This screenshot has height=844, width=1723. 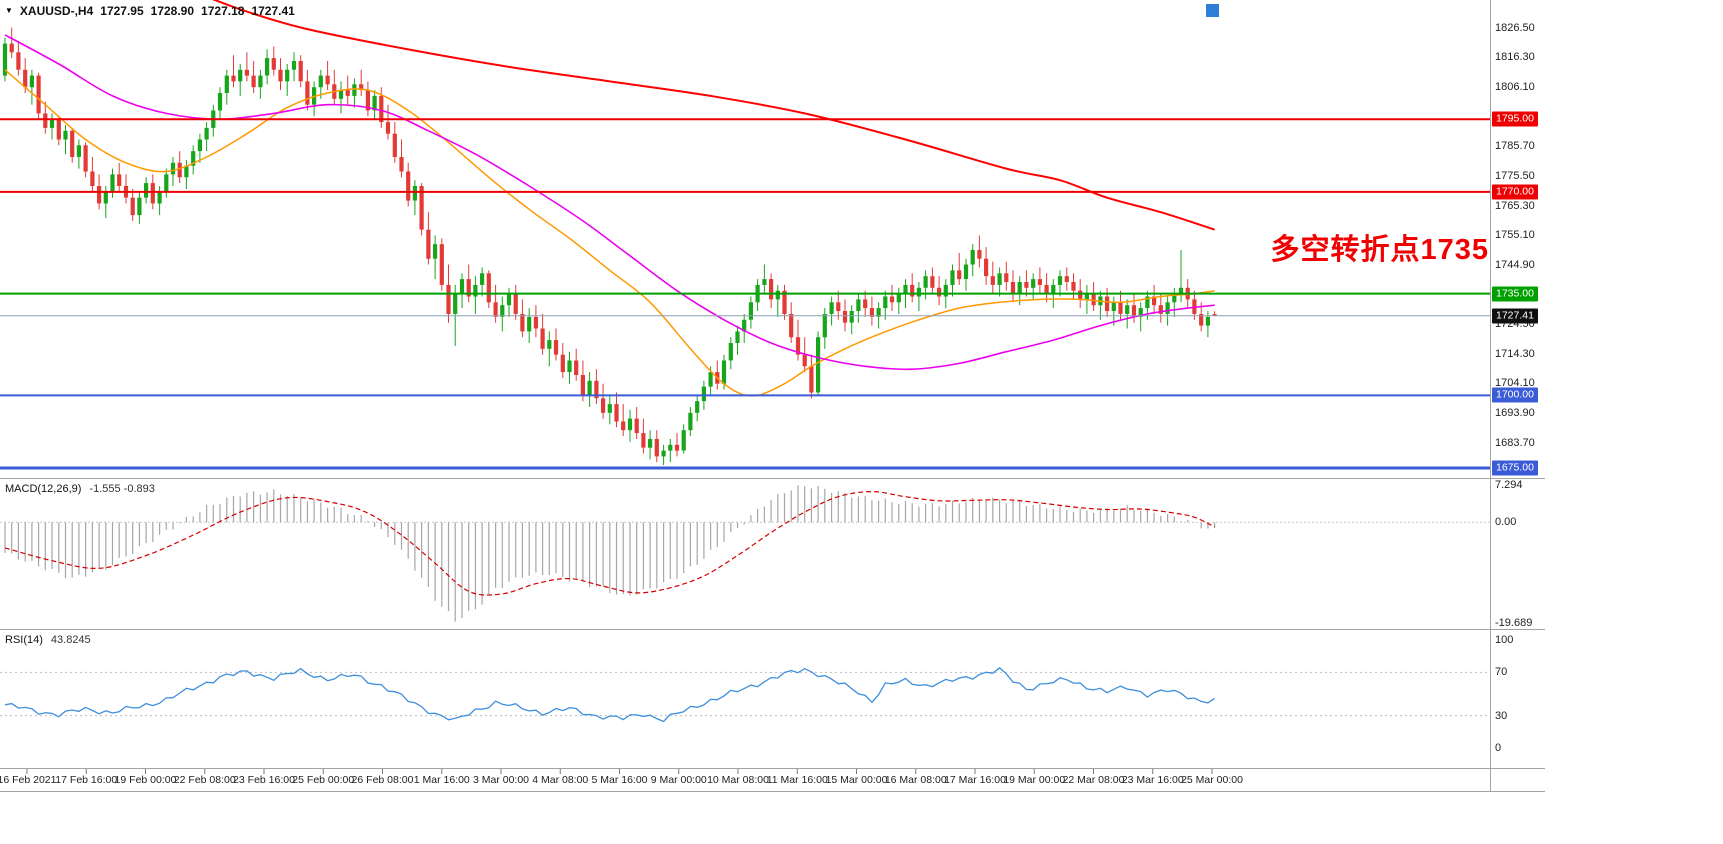 What do you see at coordinates (856, 780) in the screenshot?
I see `time-label: 15 Mar 00:00` at bounding box center [856, 780].